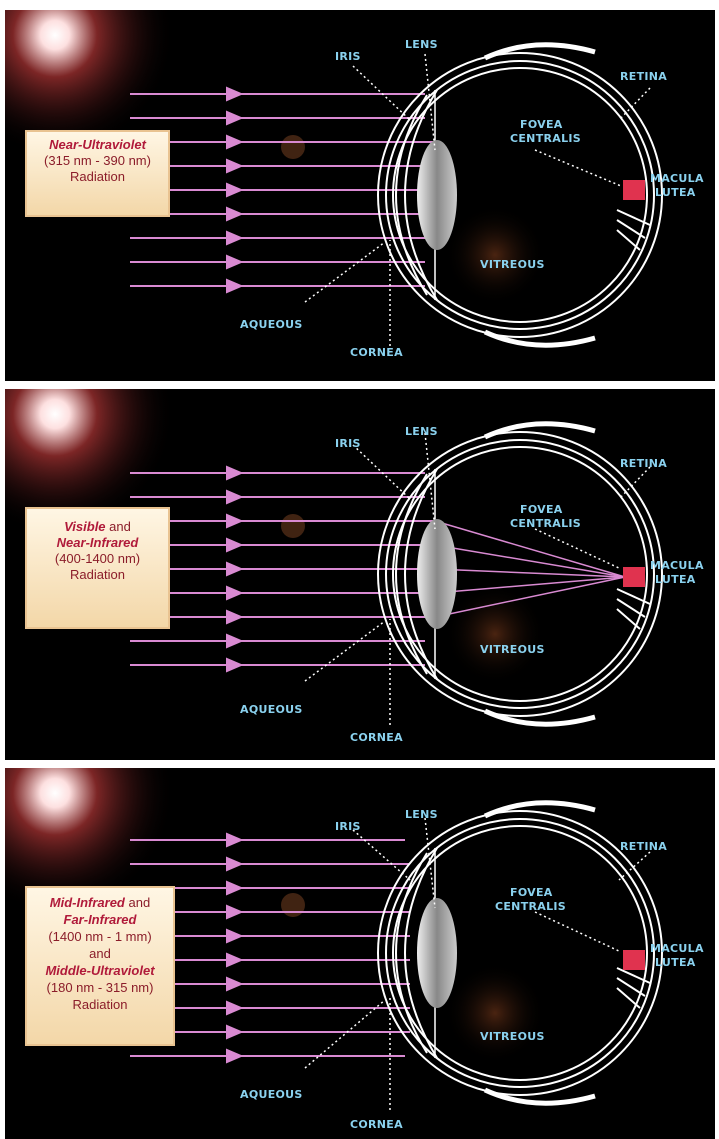  I want to click on radiation-and-1: and, so click(139, 902).